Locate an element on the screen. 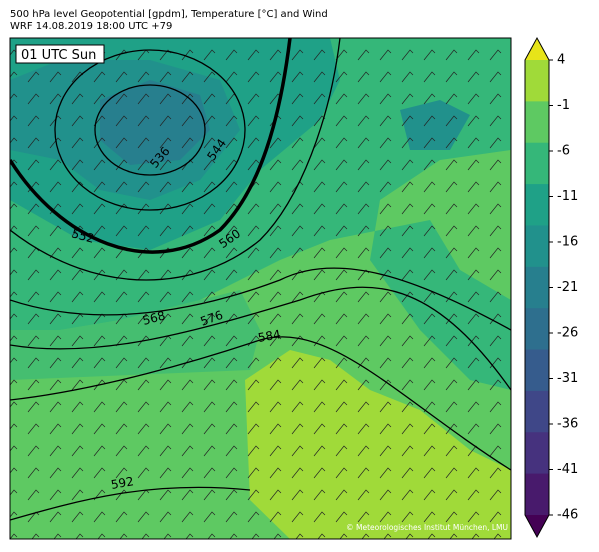 This screenshot has height=552, width=599. colorbar-tick-label: -26 is located at coordinates (567, 333).